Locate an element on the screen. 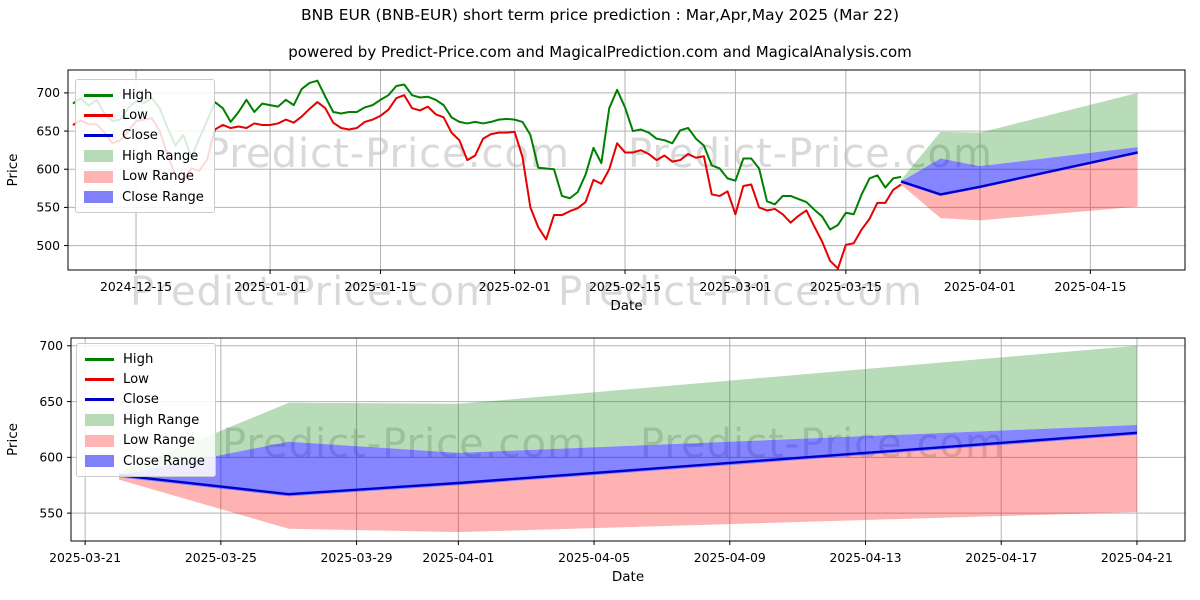 The height and width of the screenshot is (600, 1200). x-tick-label: 2025-03-25 is located at coordinates (221, 557).